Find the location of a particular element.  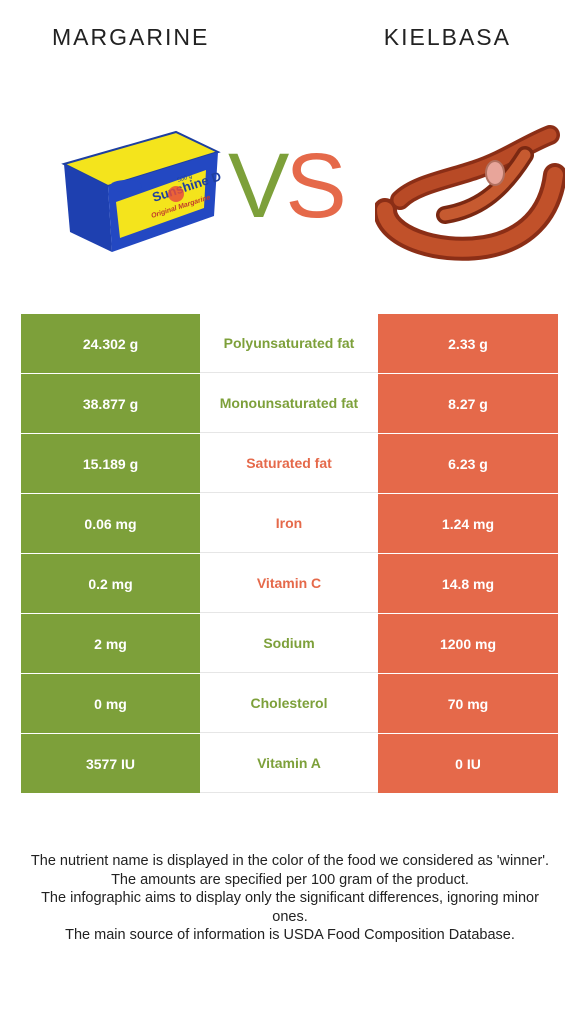

nutrient-name: Vitamin C is located at coordinates (289, 583).